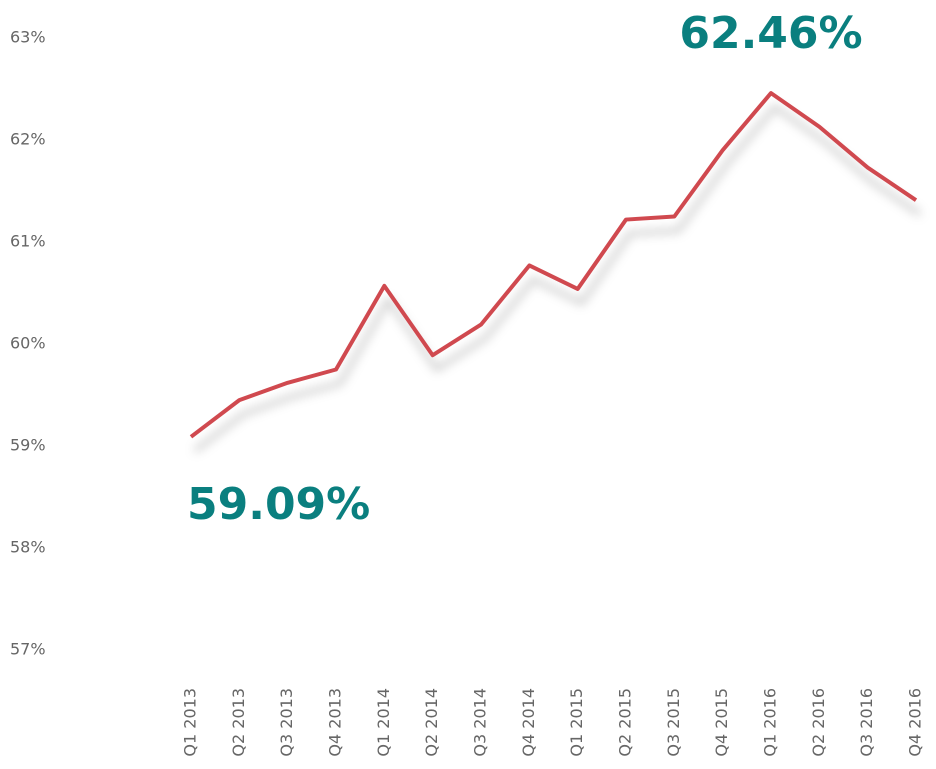 The width and height of the screenshot is (936, 769). What do you see at coordinates (238, 722) in the screenshot?
I see `x-tick-label: Q2 2013` at bounding box center [238, 722].